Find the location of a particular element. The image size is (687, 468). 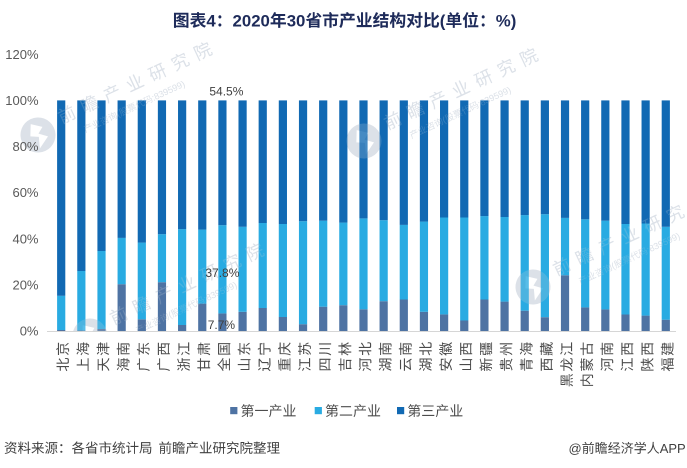

svg-text: 60% is located at coordinates (25, 192).